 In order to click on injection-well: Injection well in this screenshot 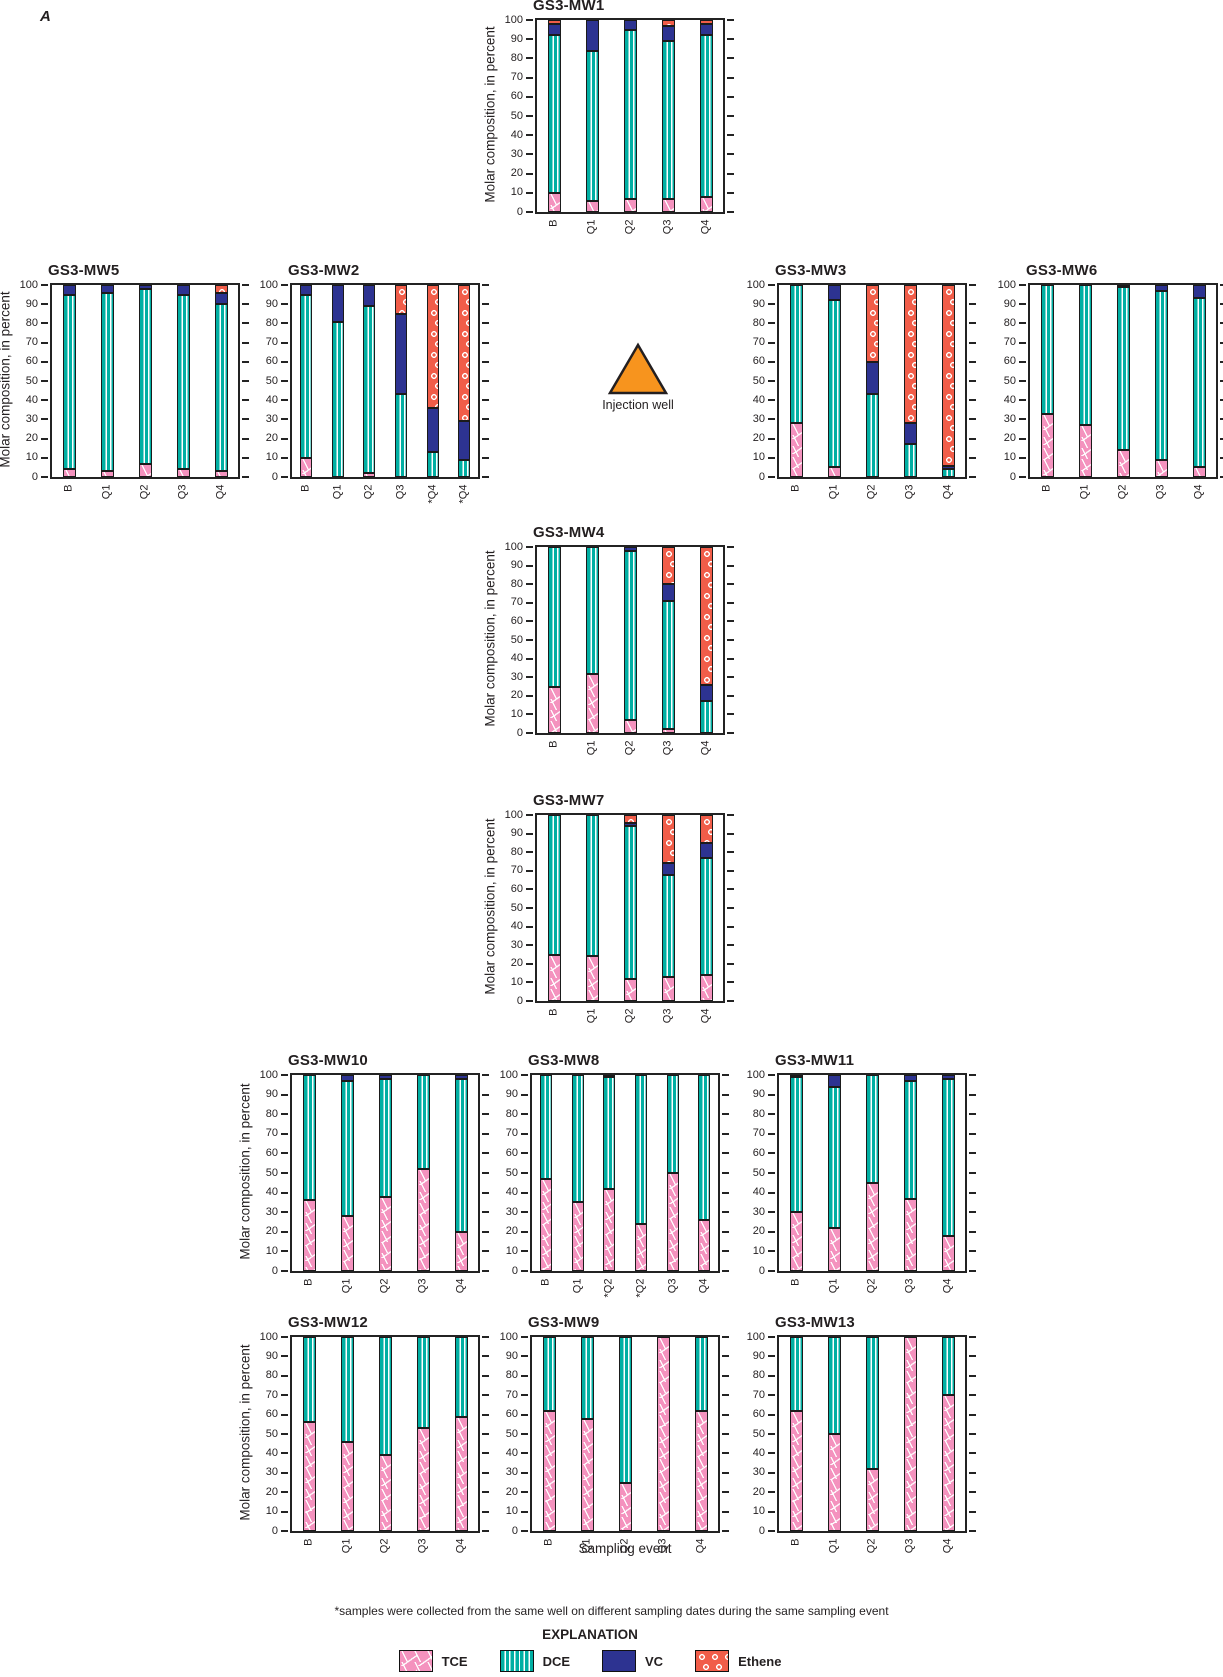, I will do `click(638, 377)`.